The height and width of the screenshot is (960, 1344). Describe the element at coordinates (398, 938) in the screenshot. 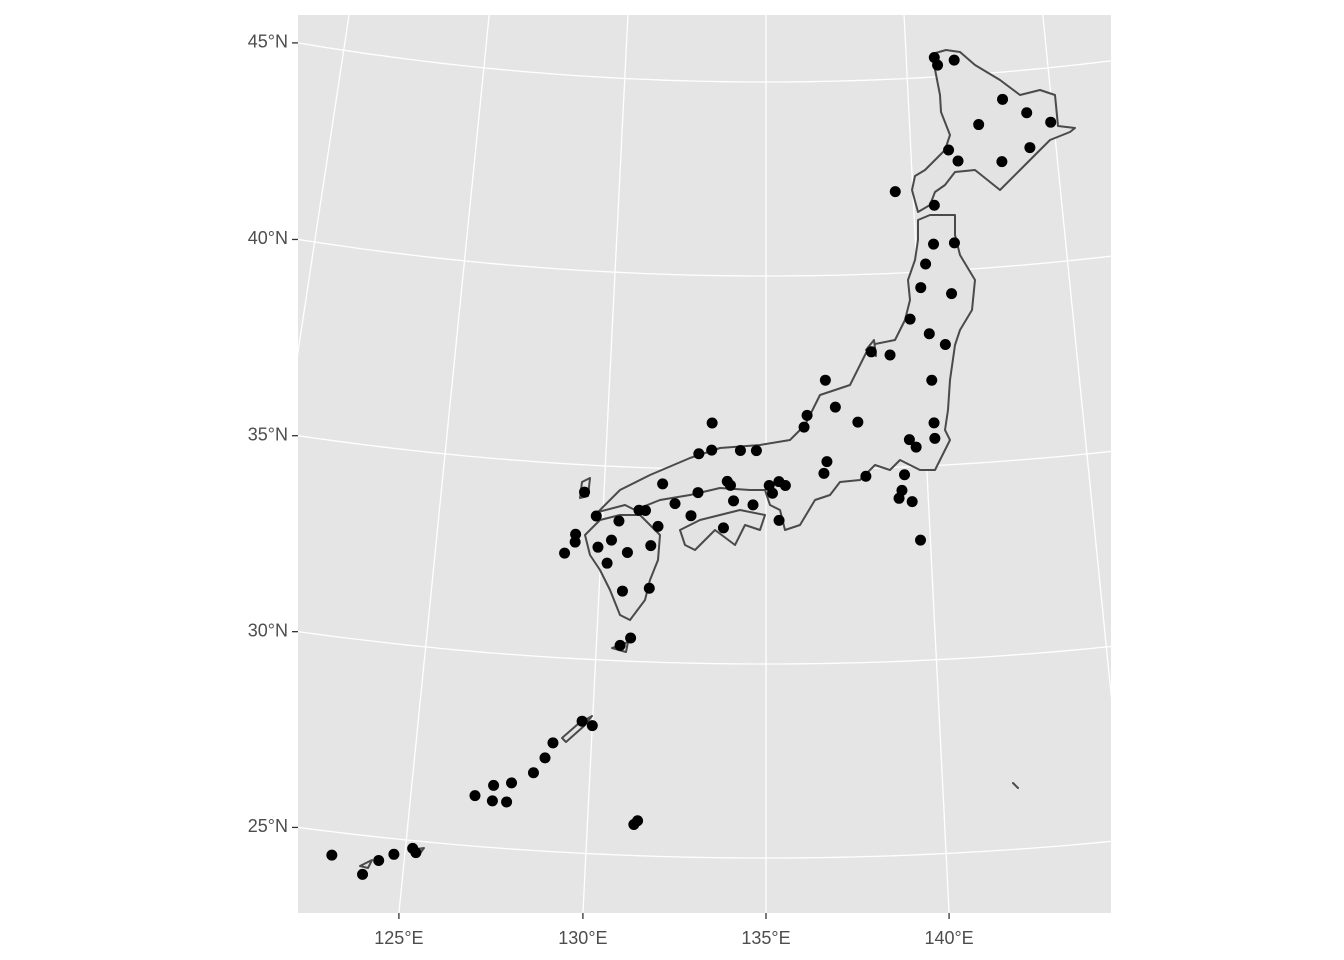

I see `x-tick-label: 125°E` at that location.